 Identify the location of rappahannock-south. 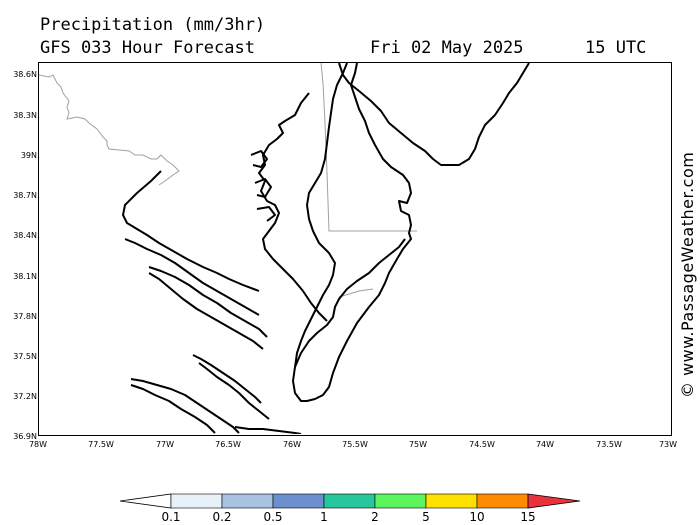
(206, 311).